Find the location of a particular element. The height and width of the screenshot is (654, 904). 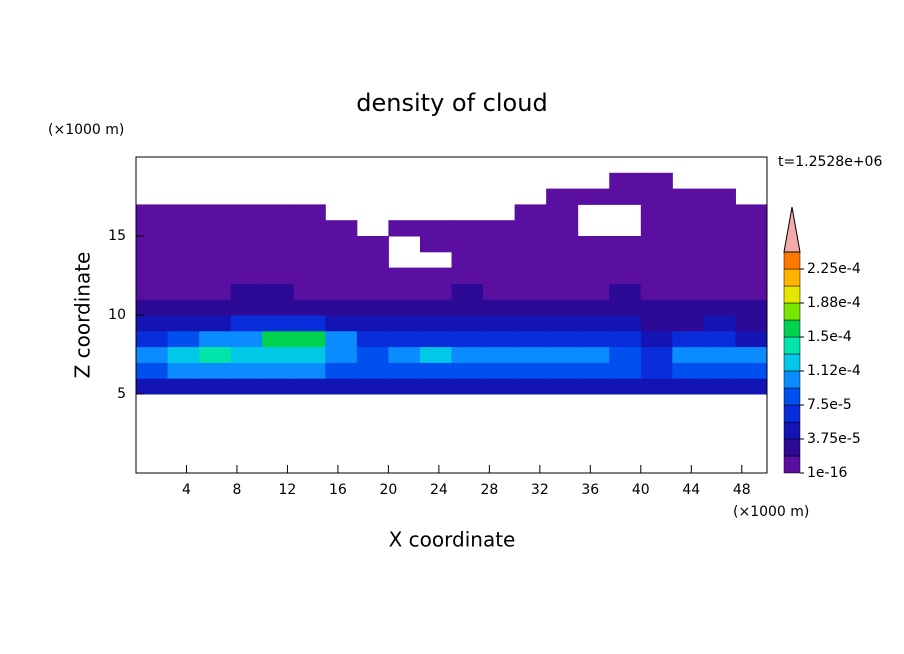

colorbar-label: 1.5e-4 is located at coordinates (829, 337).